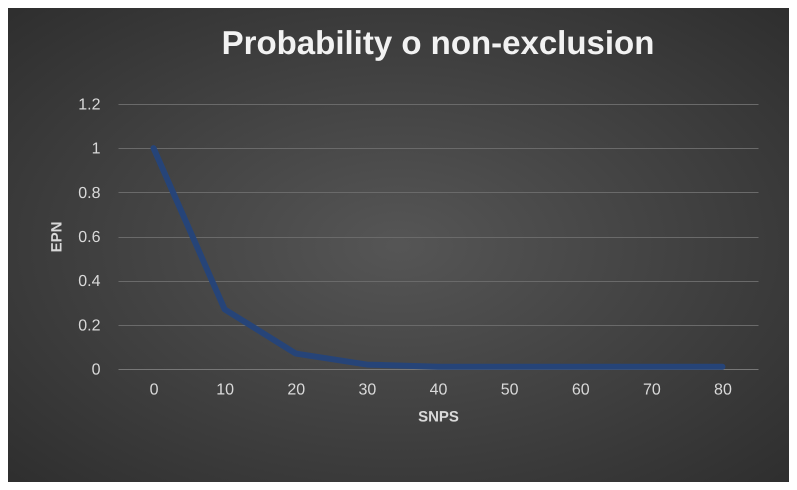 The image size is (797, 490). I want to click on y-tick-label: 0.6, so click(89, 237).